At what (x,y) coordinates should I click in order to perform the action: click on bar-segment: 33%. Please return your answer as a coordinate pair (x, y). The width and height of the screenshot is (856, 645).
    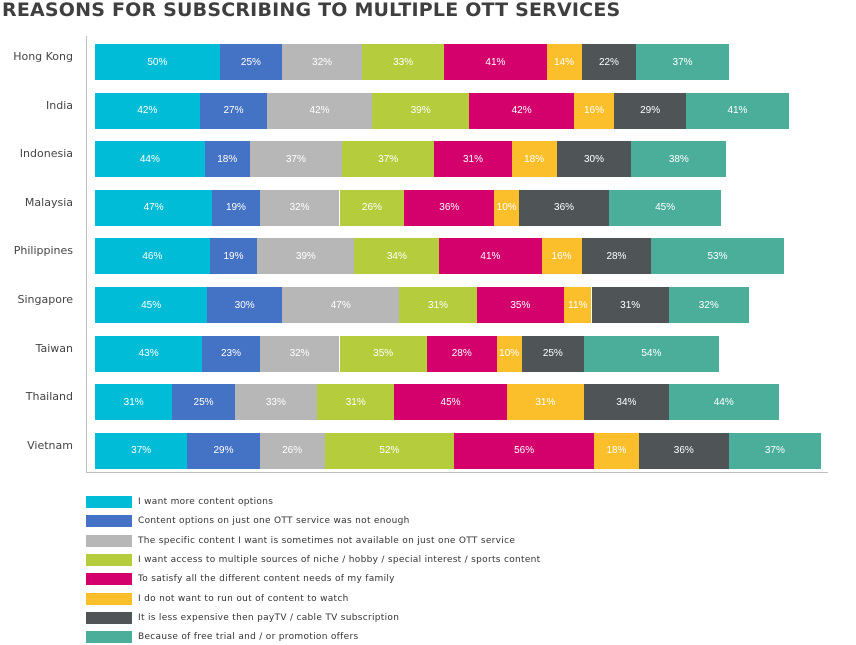
    Looking at the image, I should click on (403, 62).